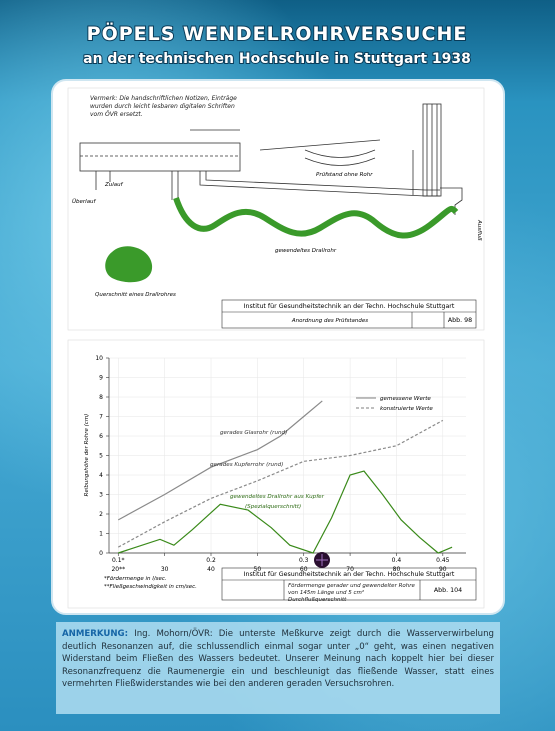 This screenshot has height=731, width=555. What do you see at coordinates (129, 264) in the screenshot?
I see `cross-section` at bounding box center [129, 264].